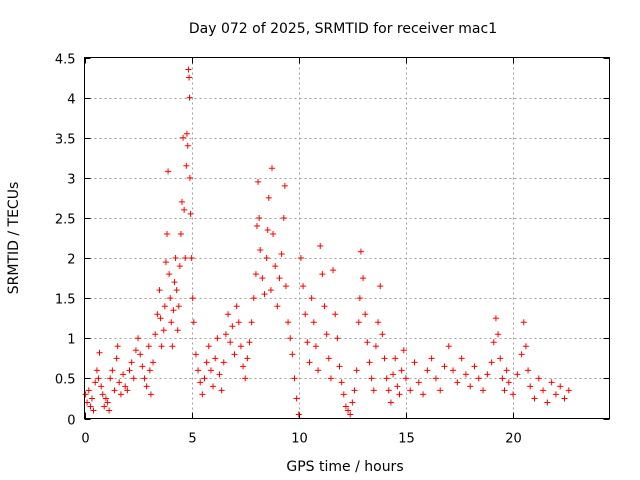 This screenshot has width=640, height=480. I want to click on x-tick-labels: 0 5 10 15 20, so click(301, 439).